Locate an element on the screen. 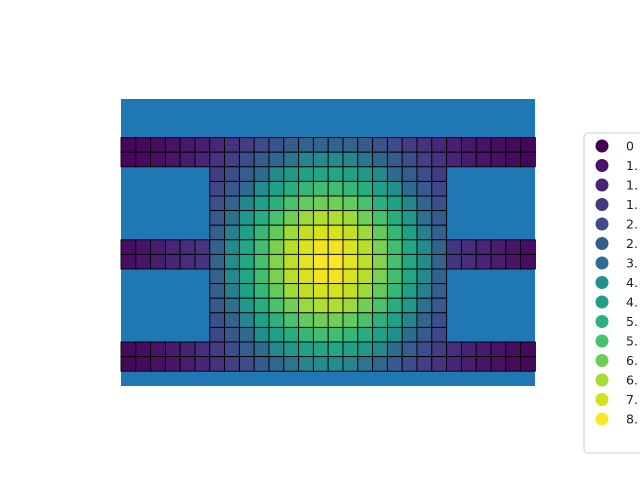 The width and height of the screenshot is (640, 480). legend-label: 5. is located at coordinates (632, 341).